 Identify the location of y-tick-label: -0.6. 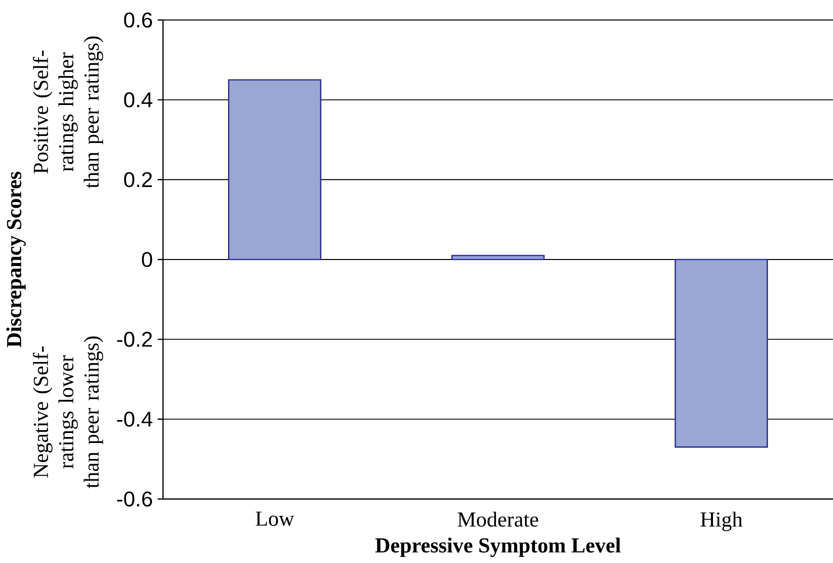
(134, 499).